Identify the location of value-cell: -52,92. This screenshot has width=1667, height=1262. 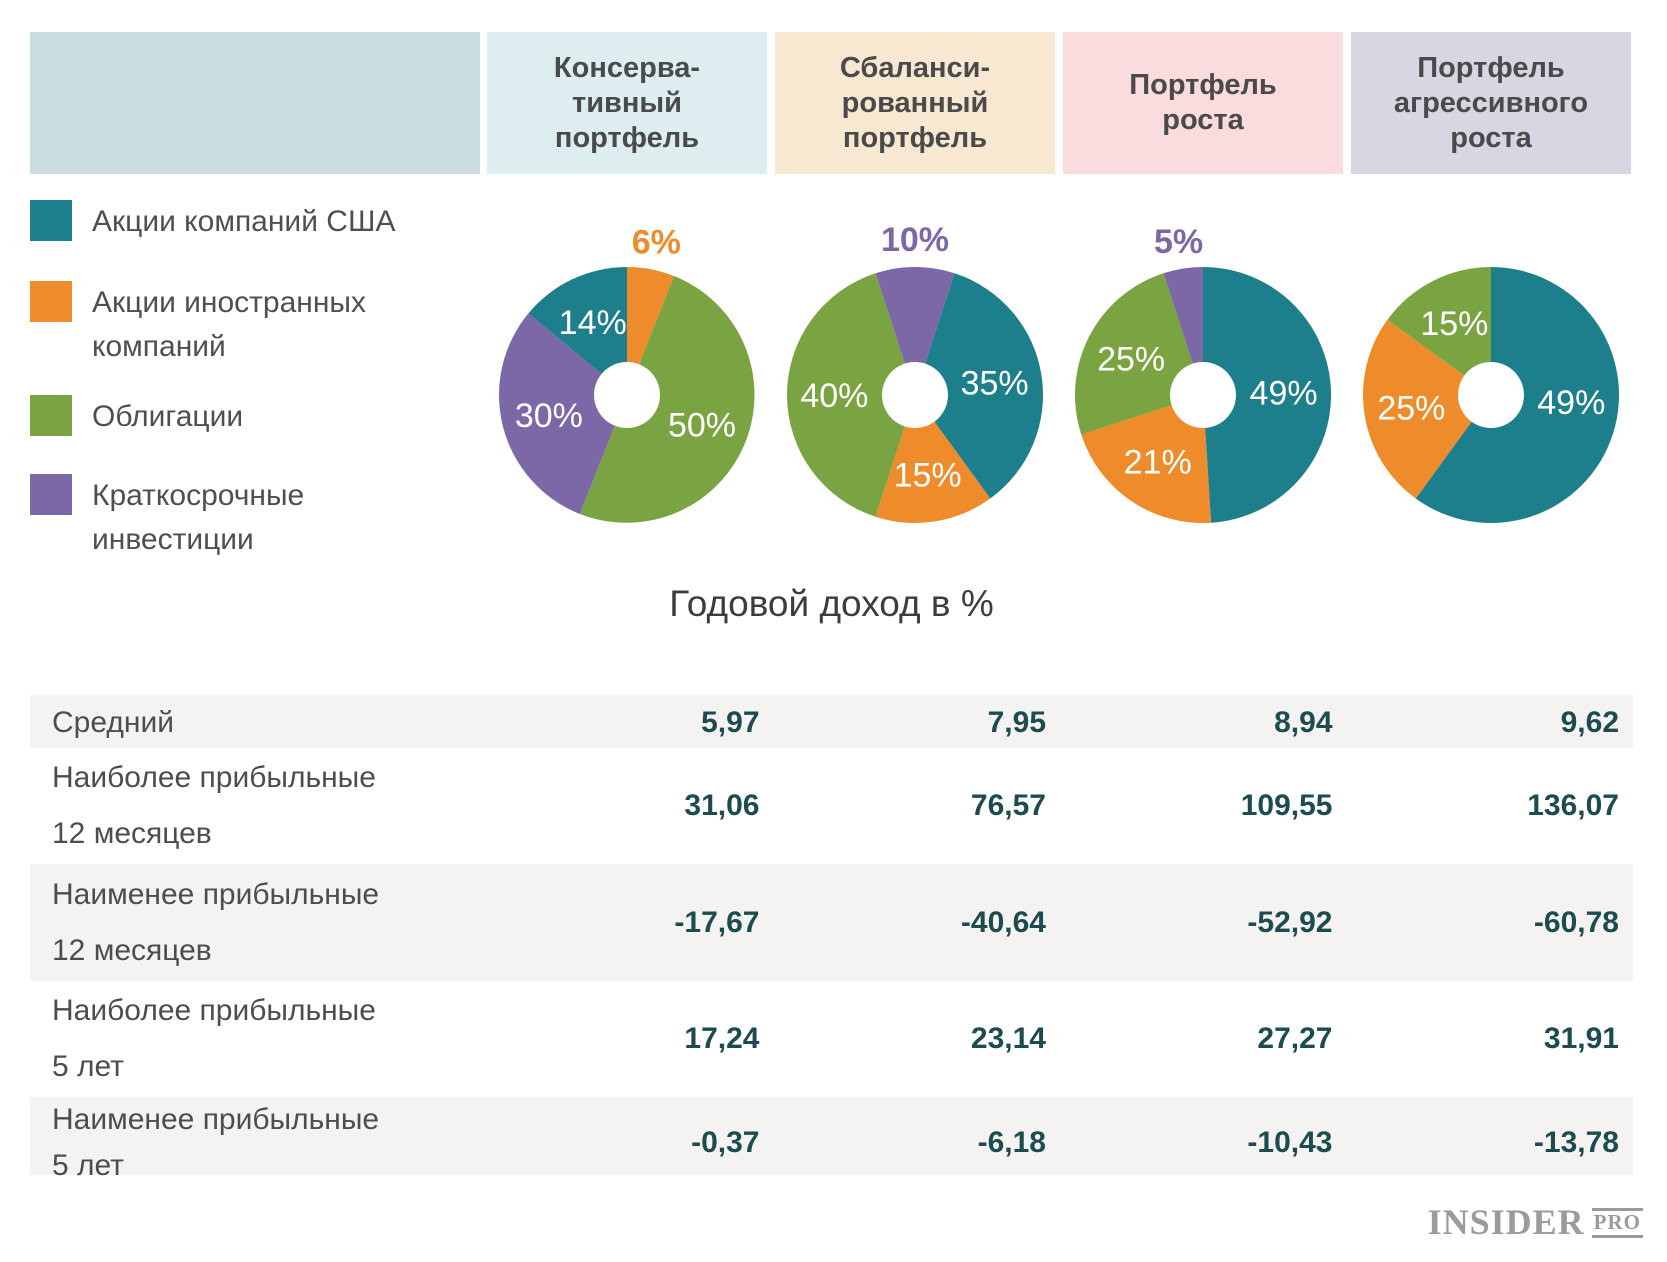
(1290, 922).